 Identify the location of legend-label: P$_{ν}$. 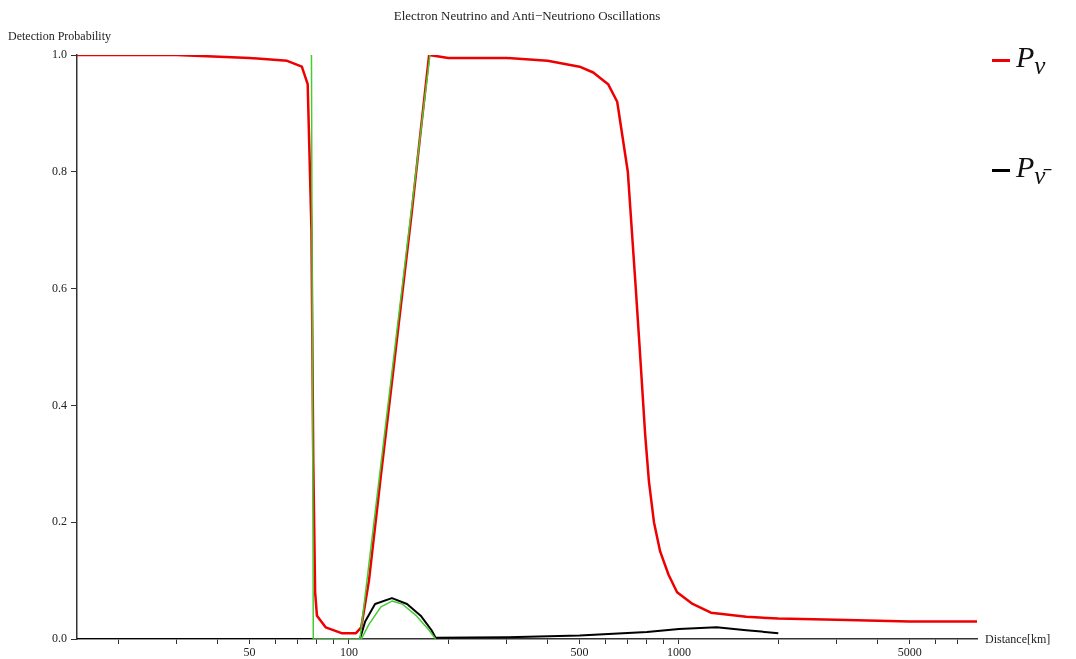
(1031, 60).